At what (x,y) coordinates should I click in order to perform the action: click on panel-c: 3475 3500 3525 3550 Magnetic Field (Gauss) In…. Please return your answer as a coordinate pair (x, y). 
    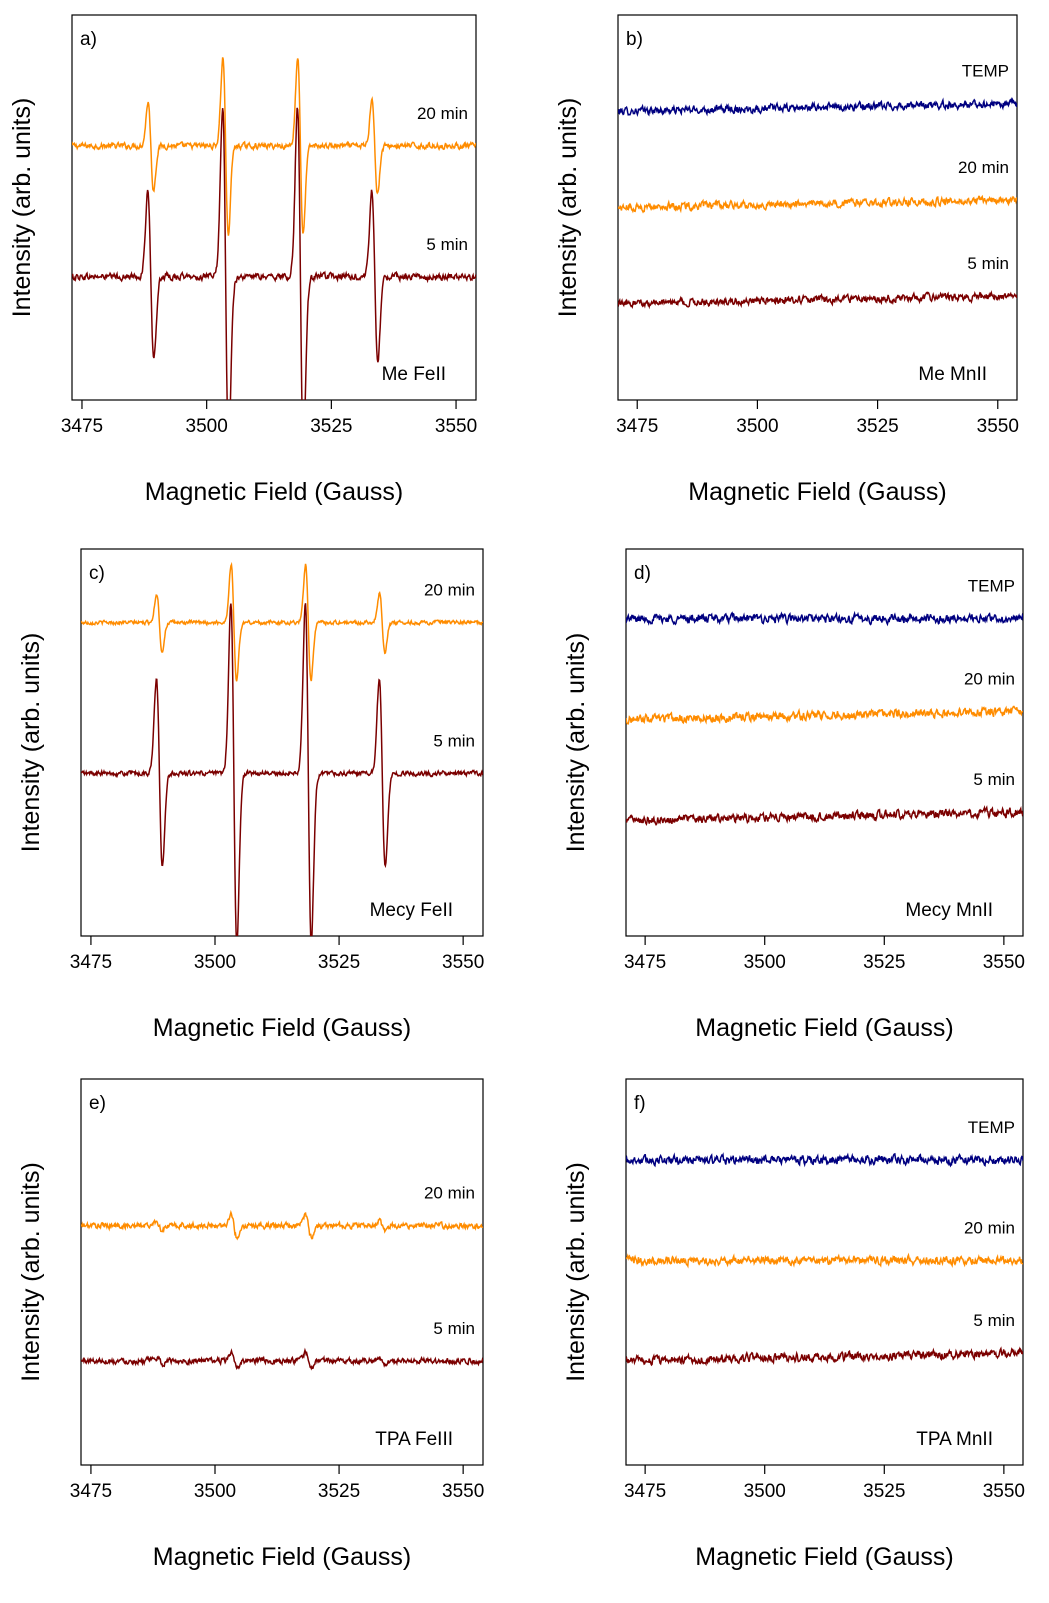
    Looking at the image, I should click on (250, 795).